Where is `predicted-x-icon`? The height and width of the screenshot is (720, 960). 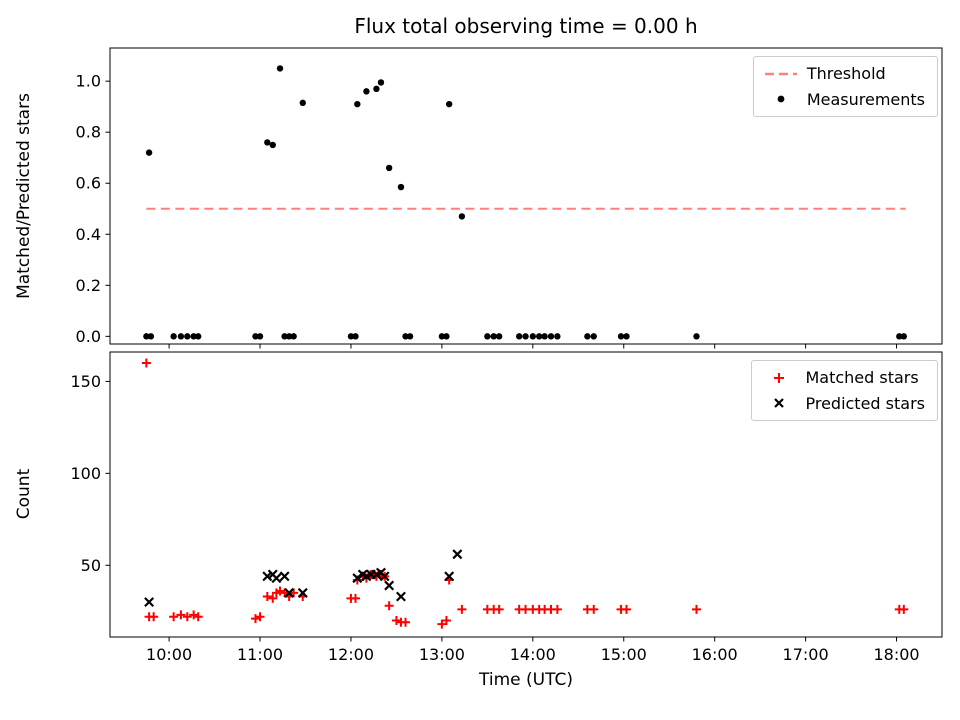
predicted-x-icon is located at coordinates (779, 403).